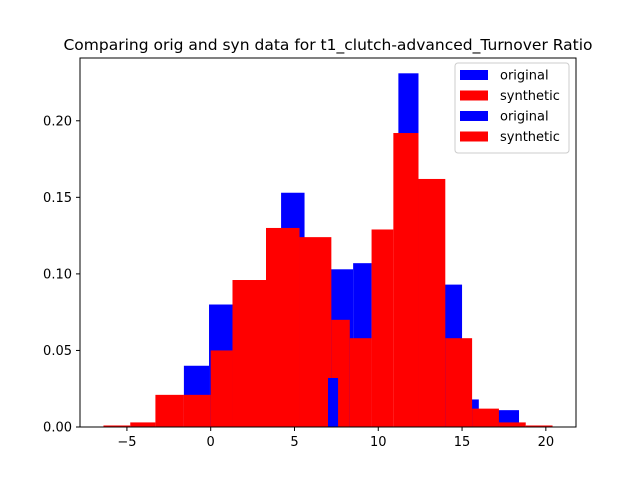 The image size is (640, 480). I want to click on legend: original synthetic original synthetic, so click(512, 108).